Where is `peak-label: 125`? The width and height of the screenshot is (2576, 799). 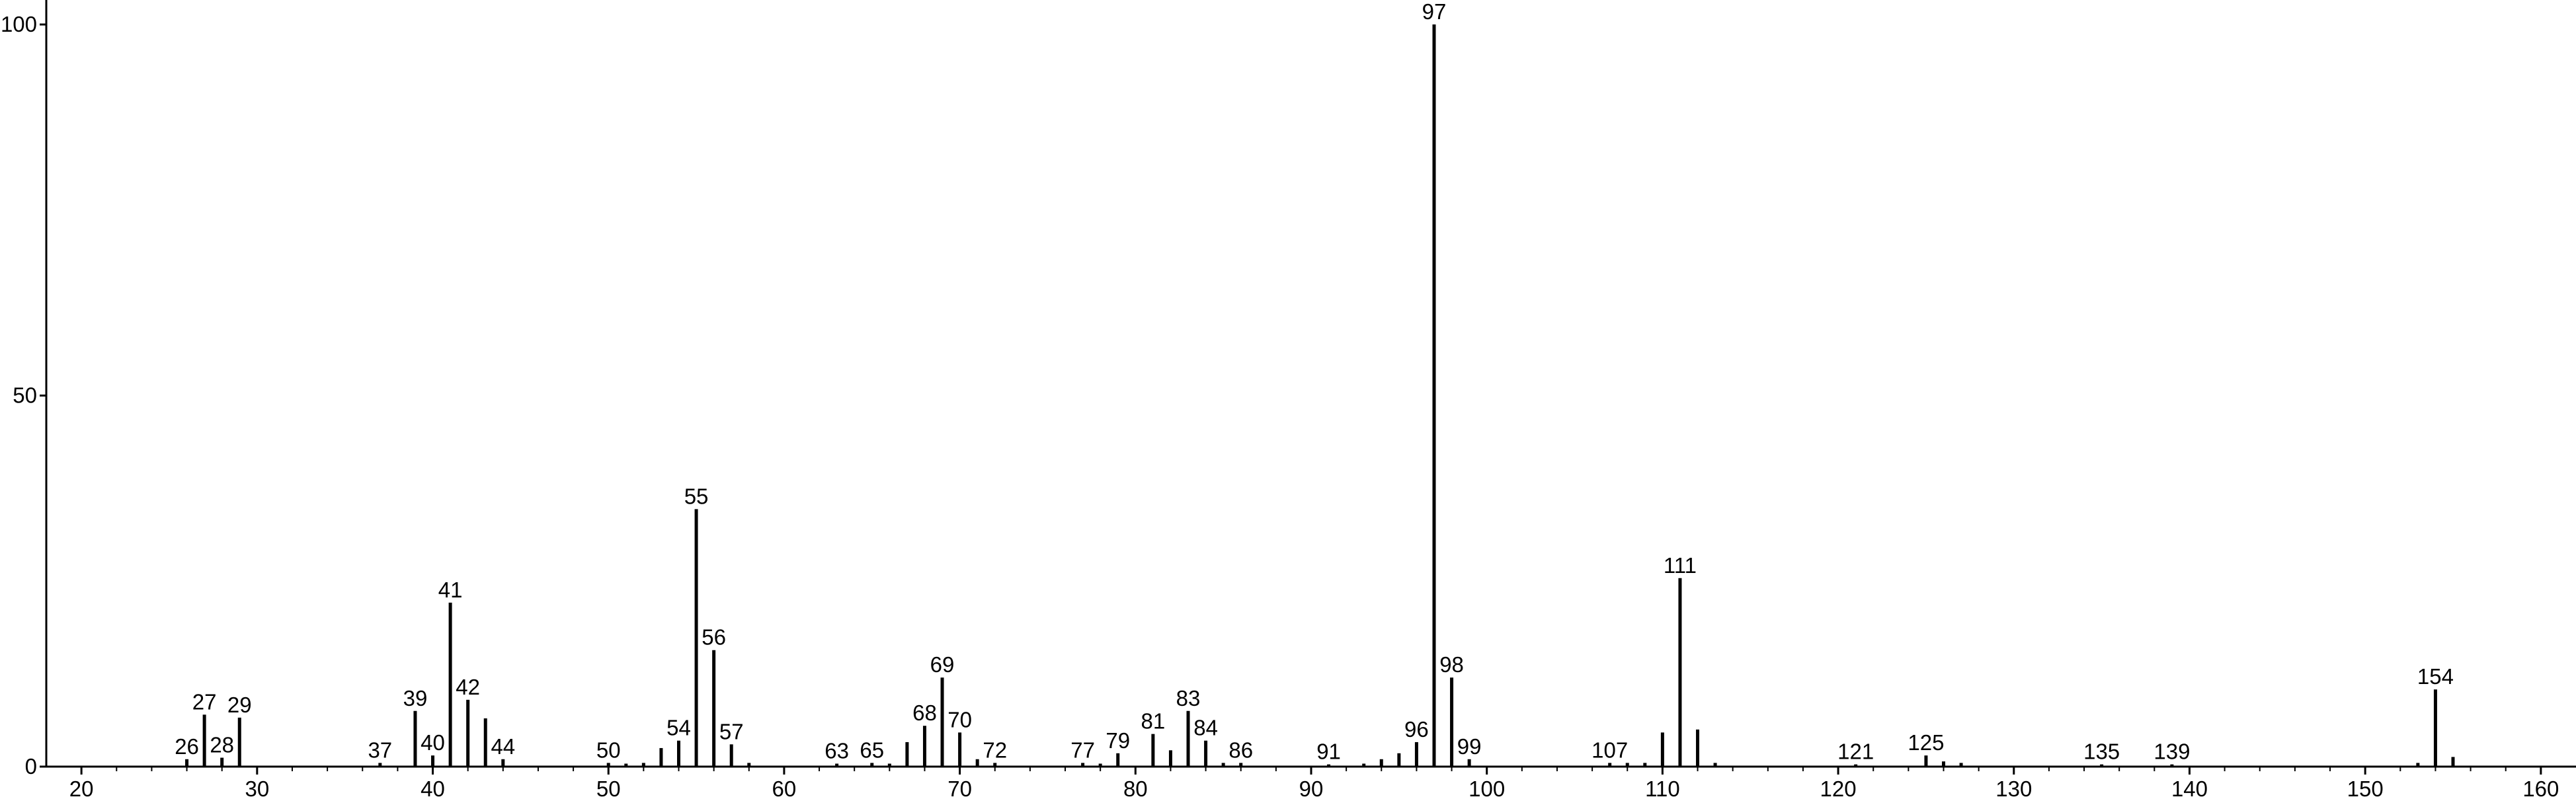 peak-label: 125 is located at coordinates (1926, 742).